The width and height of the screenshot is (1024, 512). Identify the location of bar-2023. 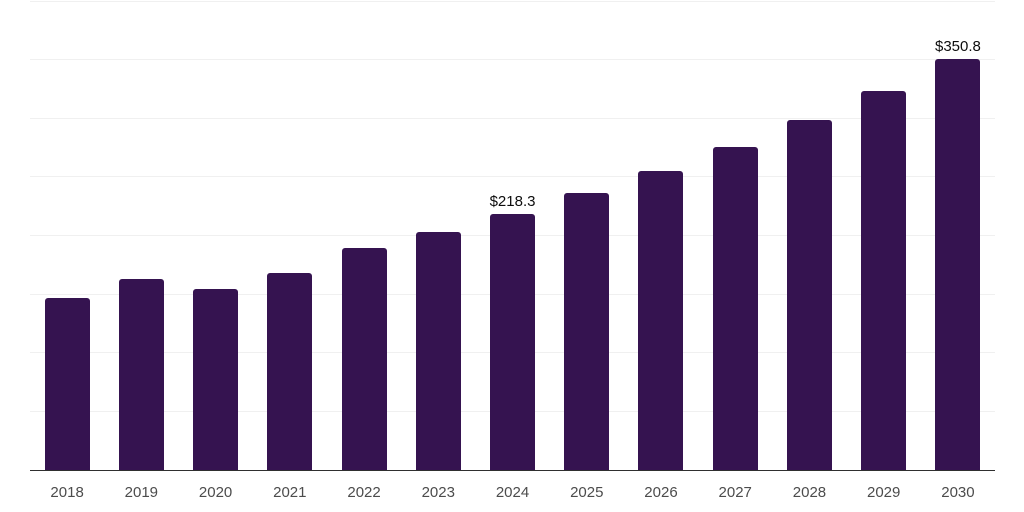
(438, 351).